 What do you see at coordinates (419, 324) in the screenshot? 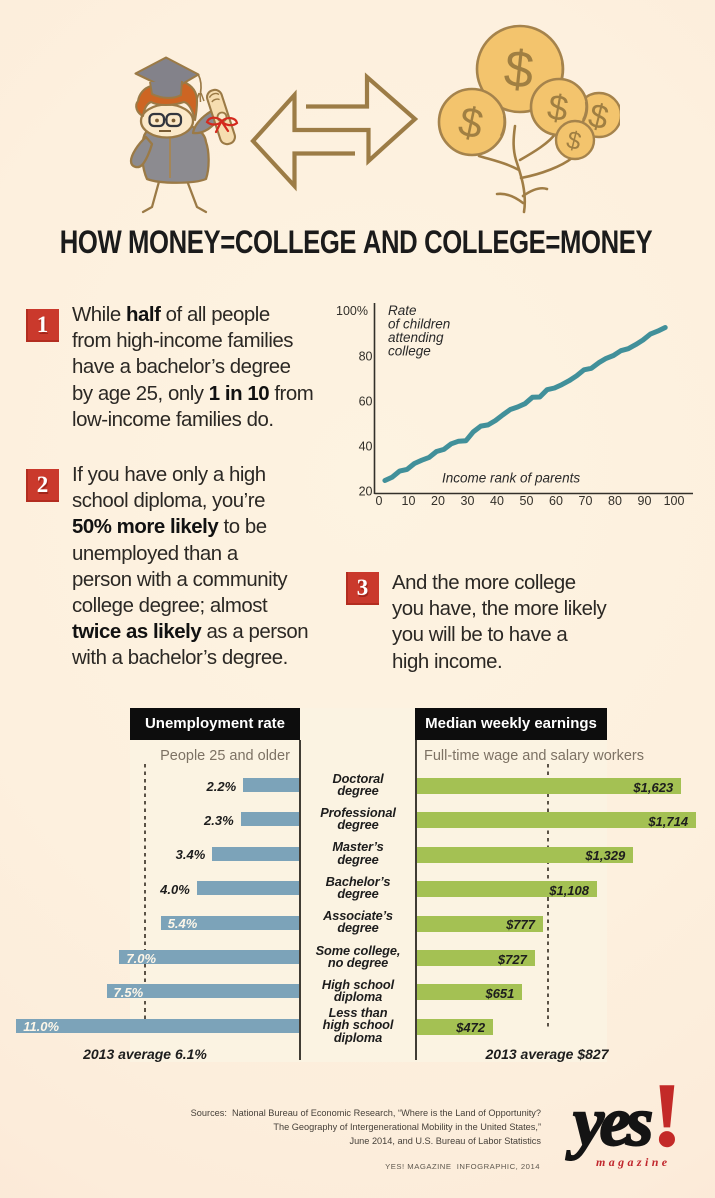
I see `svg-text: of children` at bounding box center [419, 324].